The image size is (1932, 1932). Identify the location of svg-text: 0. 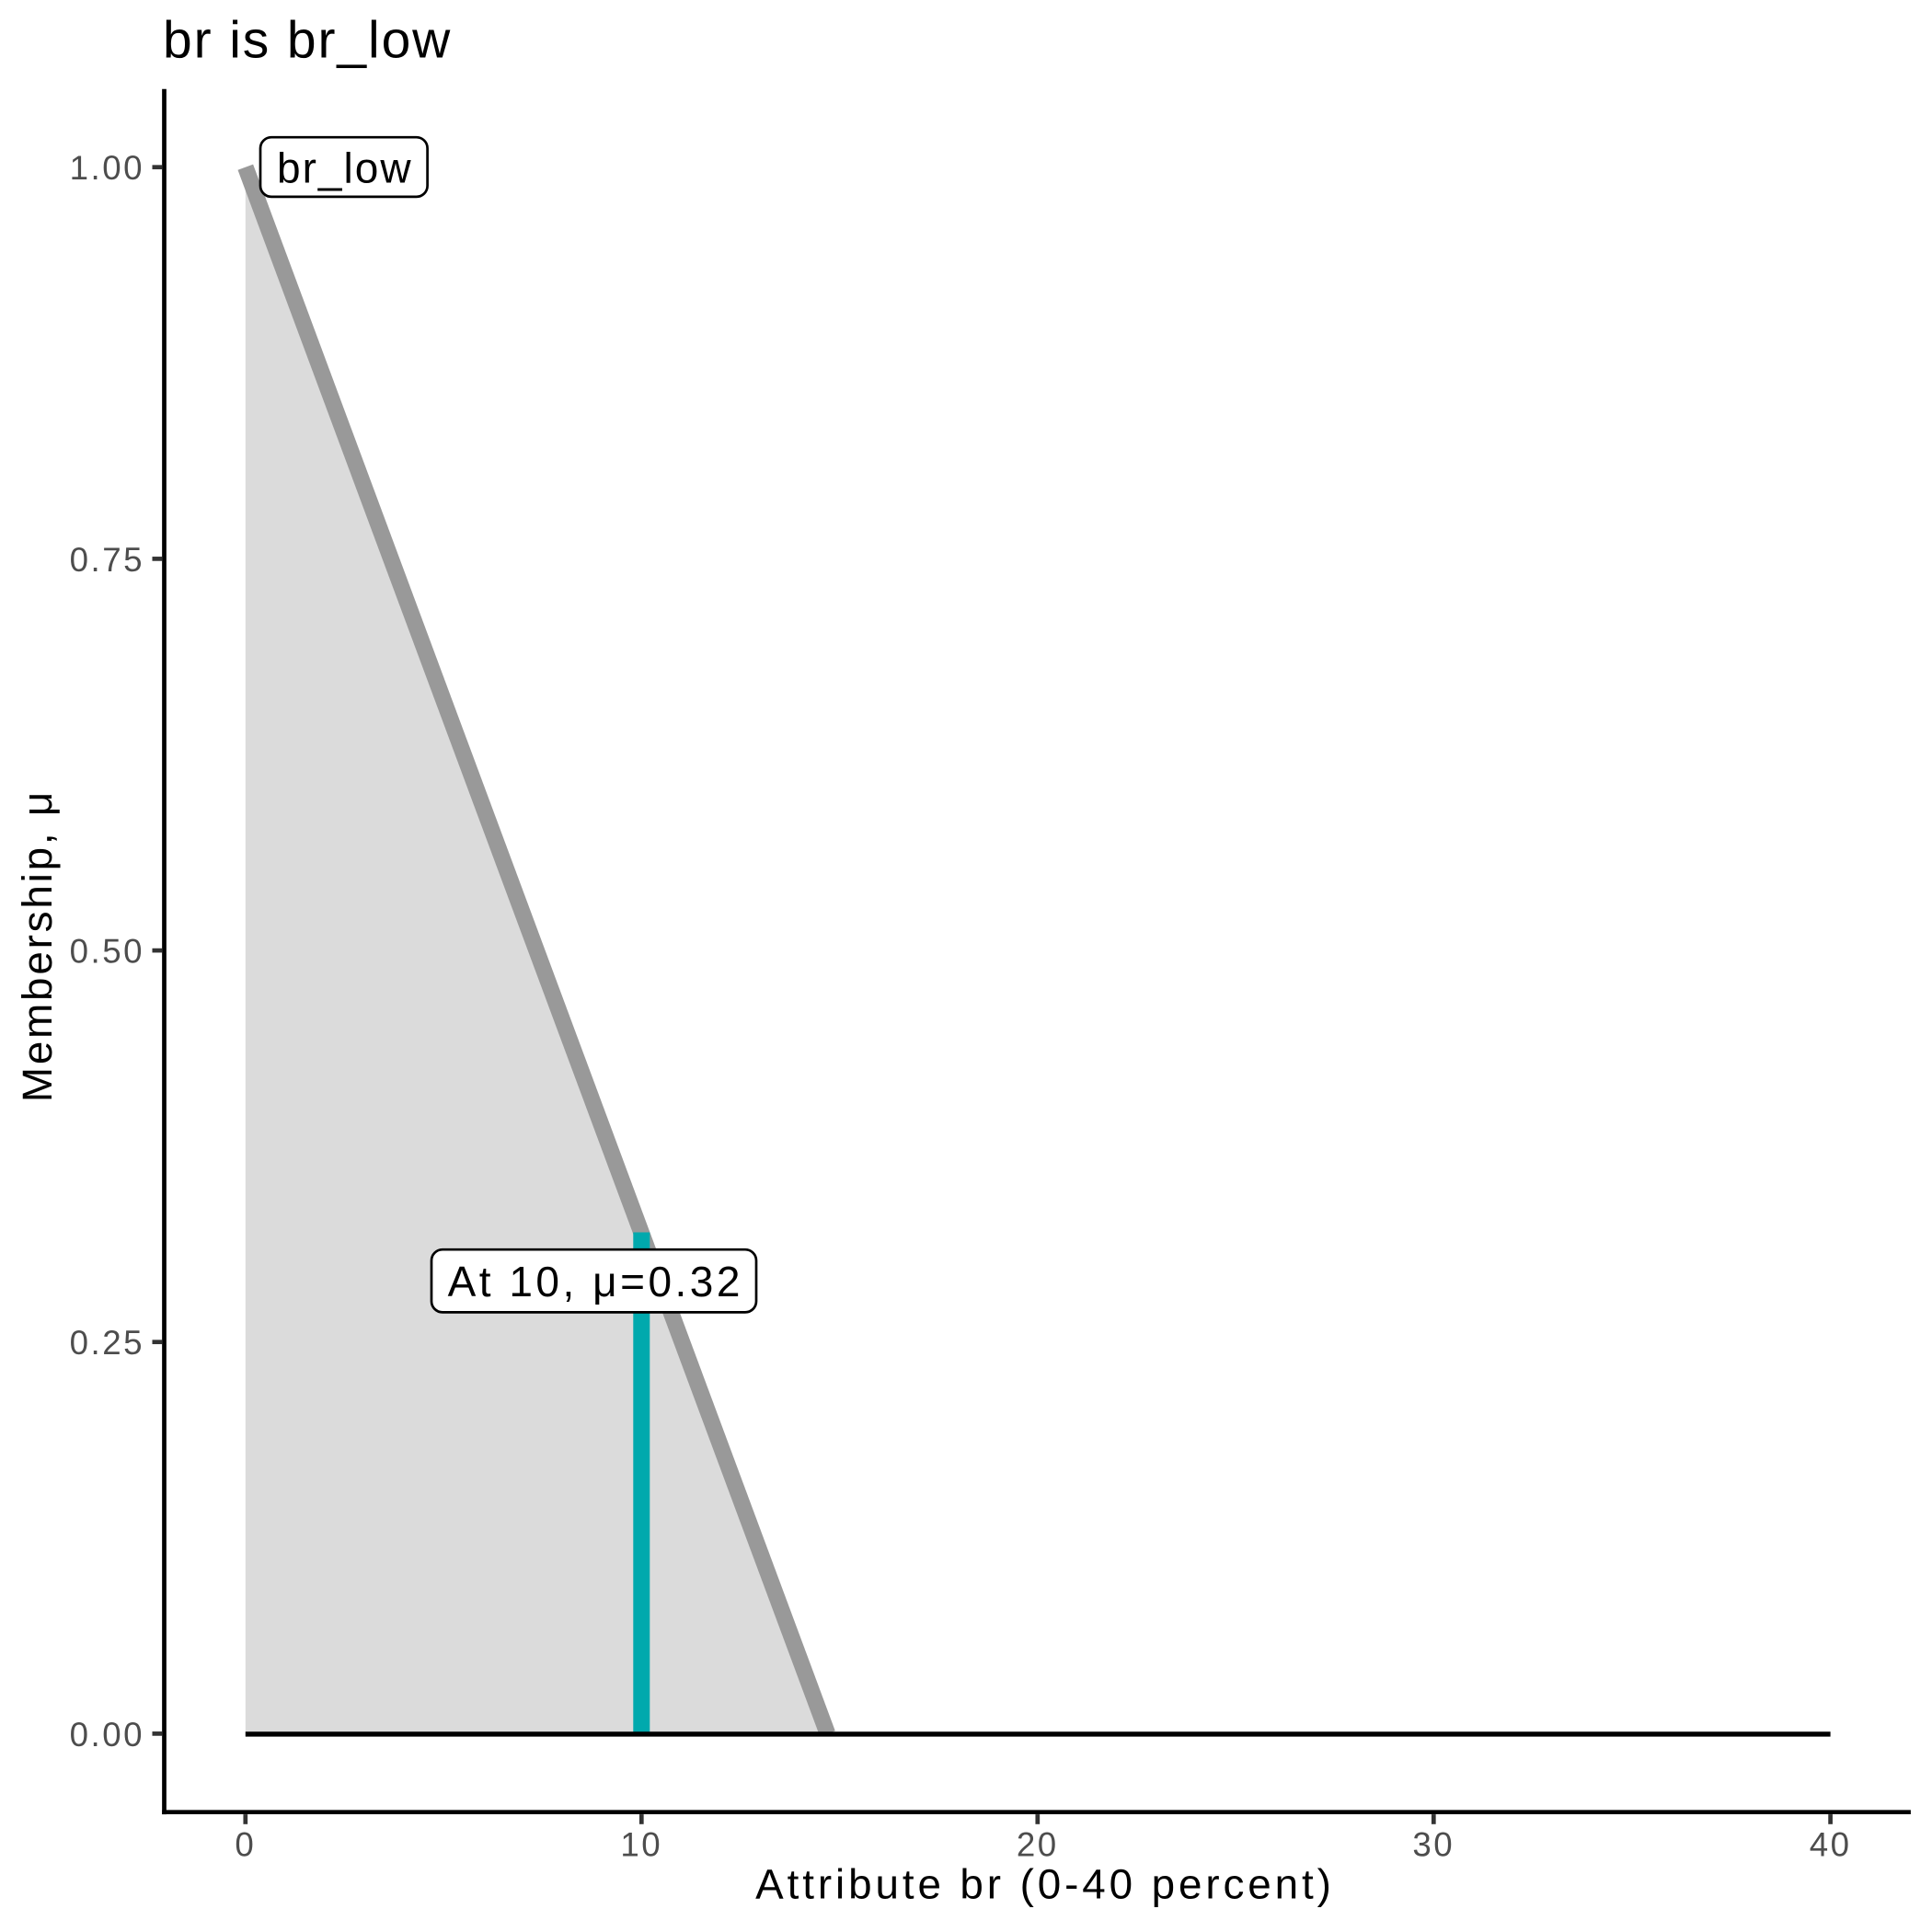
(245, 1844).